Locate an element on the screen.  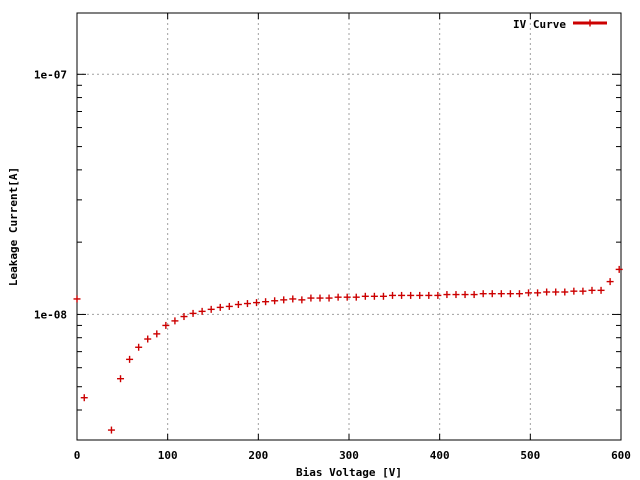
y-tick-label: 1e-08 is located at coordinates (50, 314).